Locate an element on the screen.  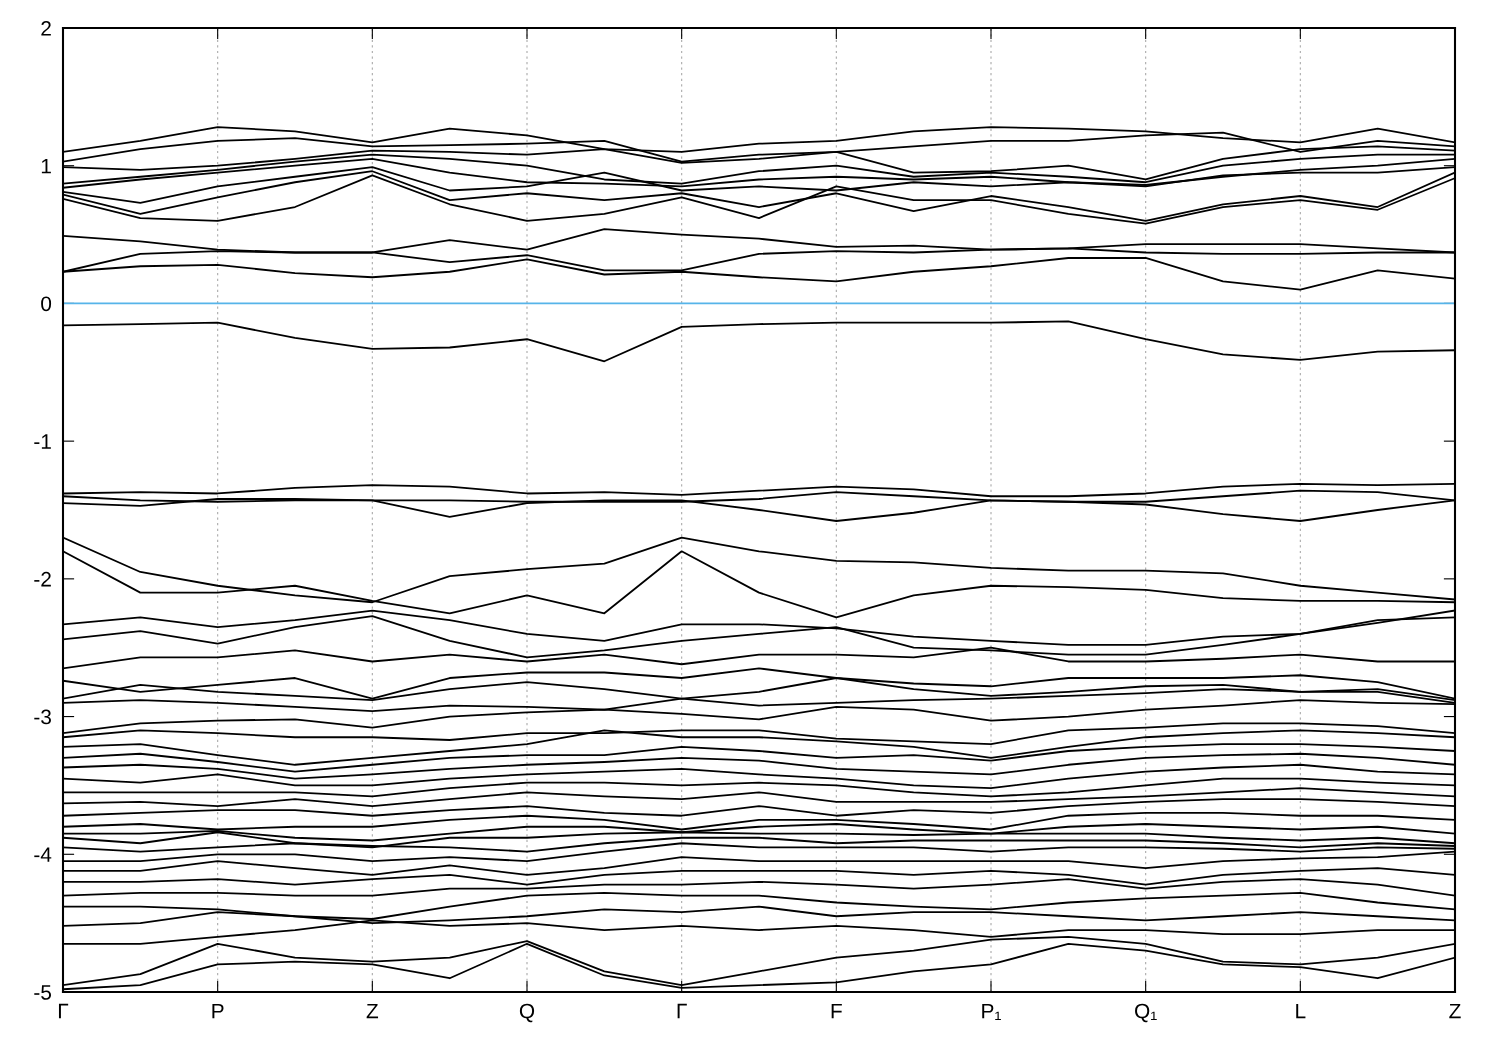
y-tick-label: 1 is located at coordinates (46, 166).